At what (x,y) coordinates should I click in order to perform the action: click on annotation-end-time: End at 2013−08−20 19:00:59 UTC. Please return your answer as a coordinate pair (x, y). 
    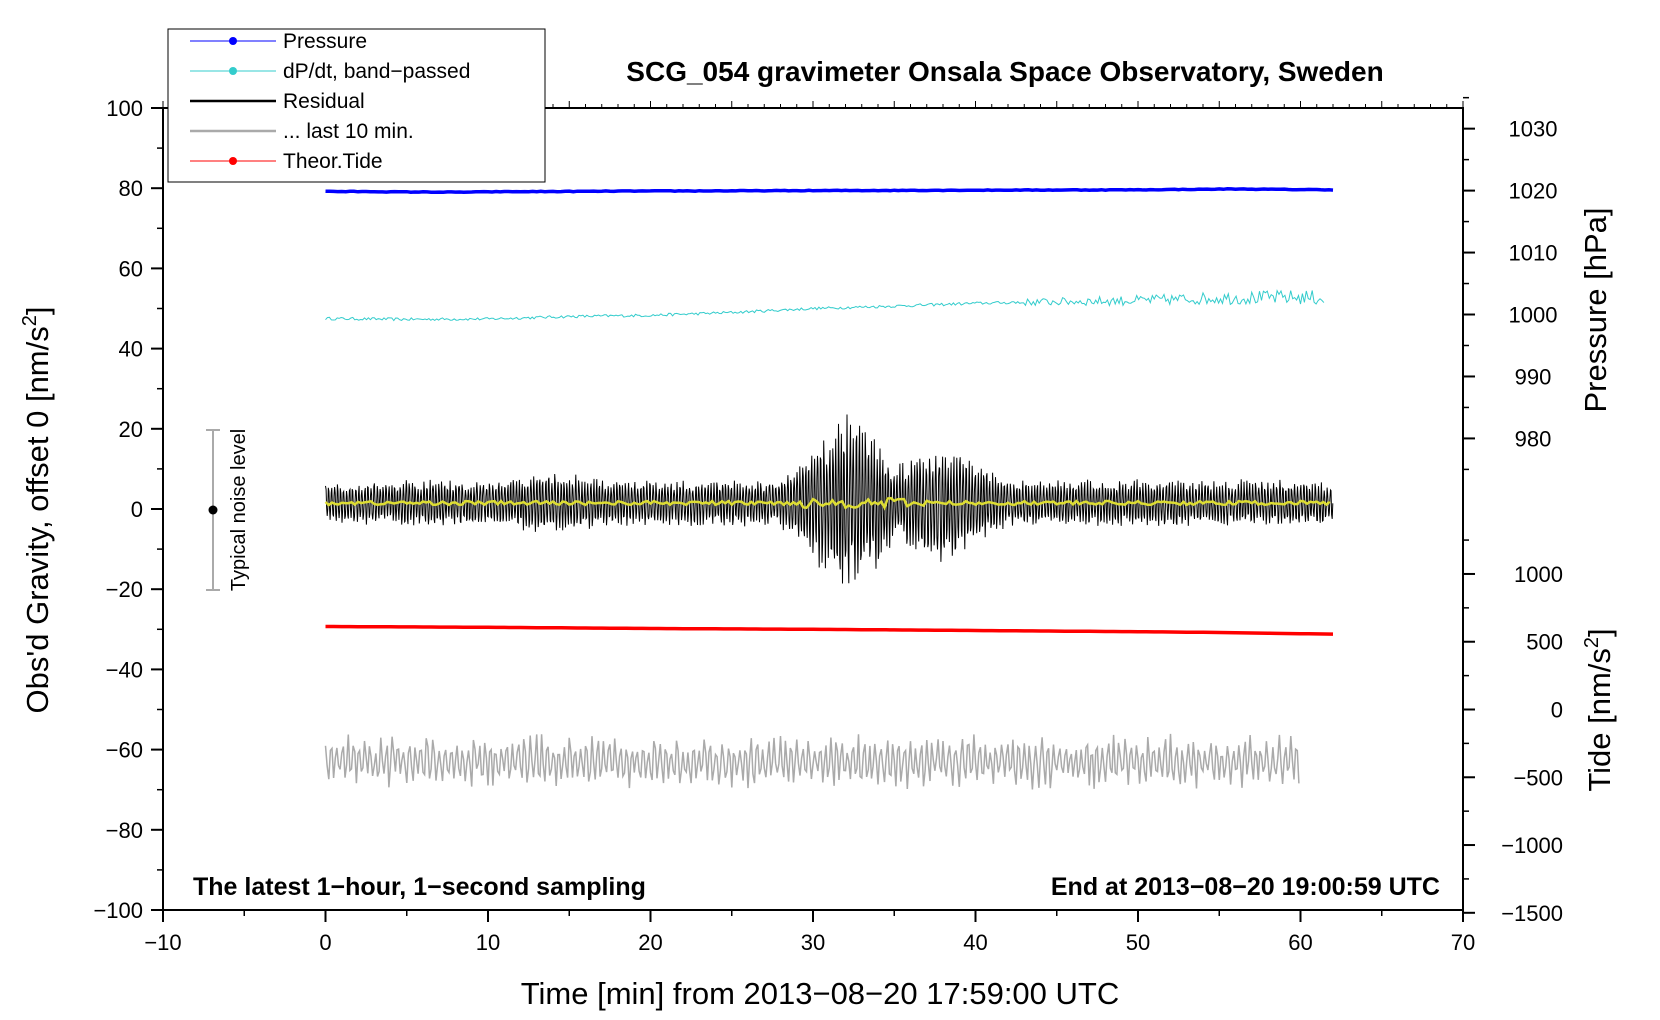
    Looking at the image, I should click on (1245, 887).